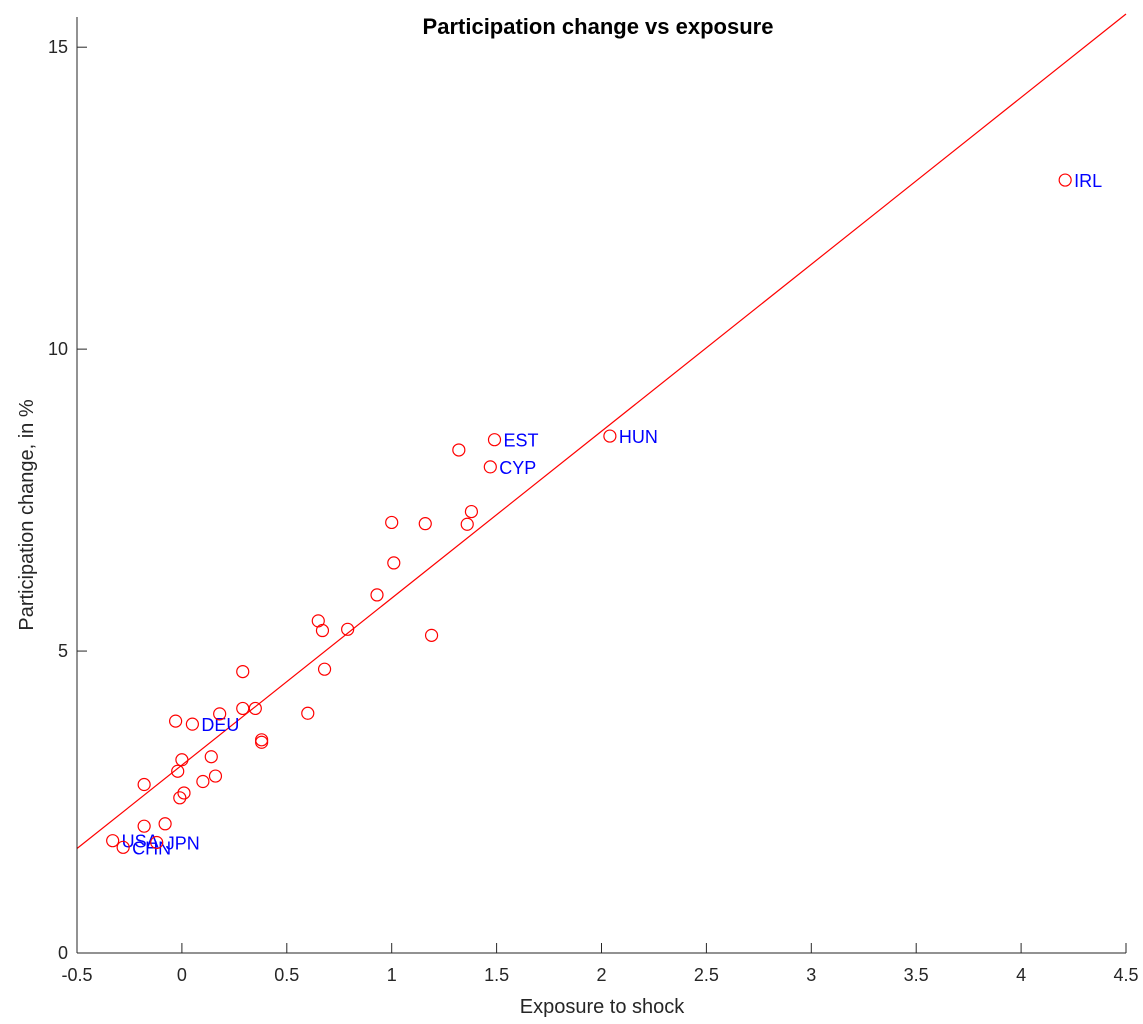 This screenshot has height=1024, width=1143. What do you see at coordinates (286, 975) in the screenshot?
I see `x-tick-label: 0.5` at bounding box center [286, 975].